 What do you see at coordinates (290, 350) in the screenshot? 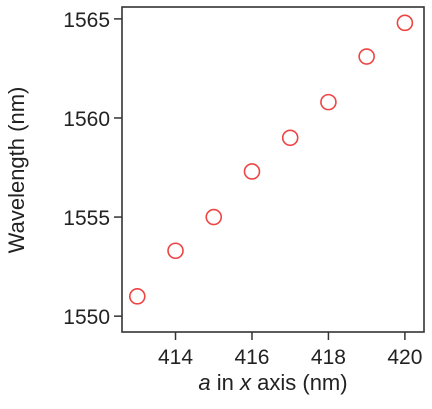
I see `x-axis: 414 416 418 420` at bounding box center [290, 350].